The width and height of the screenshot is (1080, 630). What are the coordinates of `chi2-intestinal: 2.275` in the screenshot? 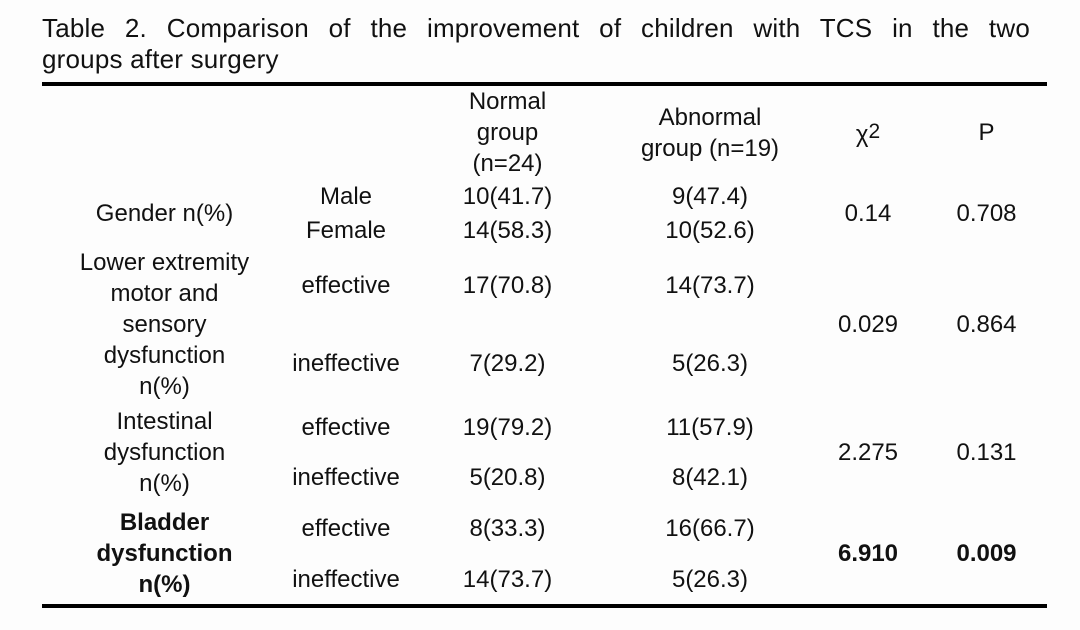 It's located at (868, 452).